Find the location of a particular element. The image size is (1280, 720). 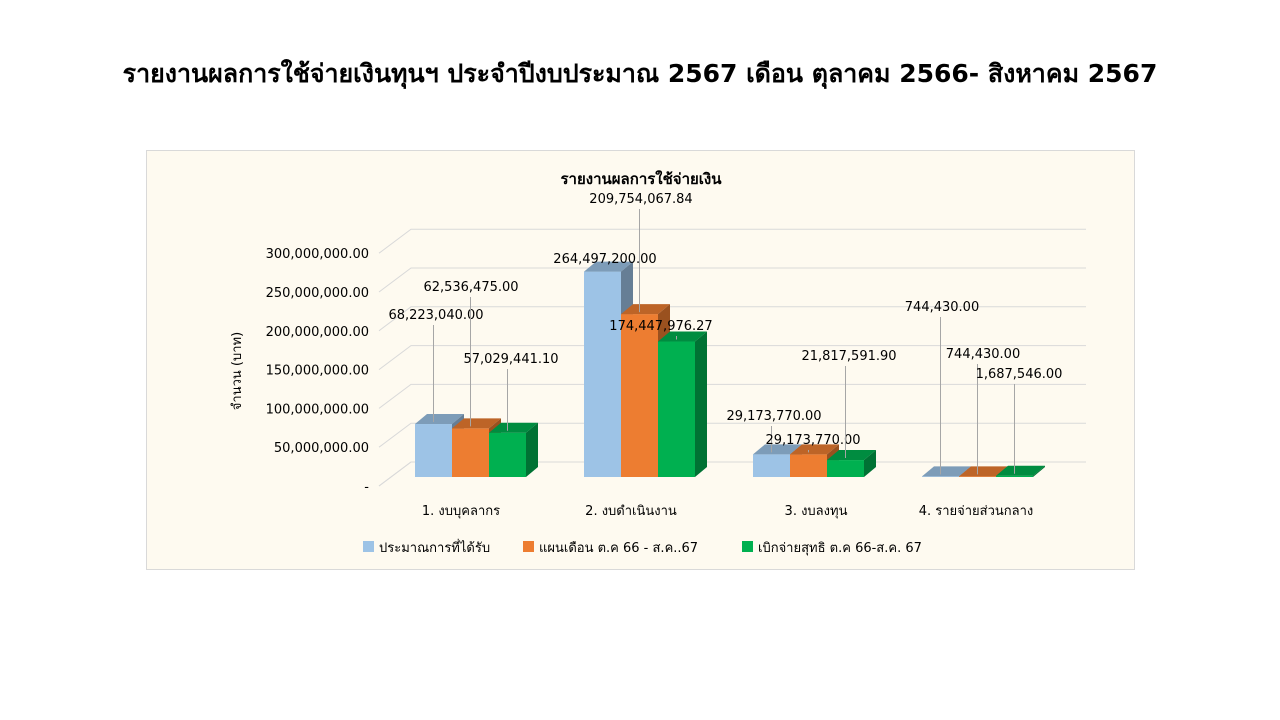

x-tick-label: 2. งบดำเนินงาน is located at coordinates (631, 511).